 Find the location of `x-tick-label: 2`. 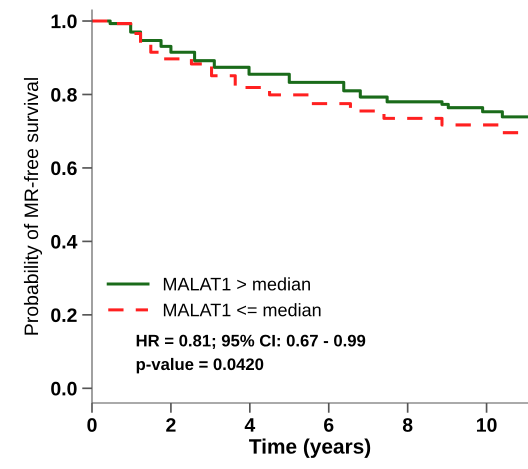

x-tick-label: 2 is located at coordinates (171, 425).